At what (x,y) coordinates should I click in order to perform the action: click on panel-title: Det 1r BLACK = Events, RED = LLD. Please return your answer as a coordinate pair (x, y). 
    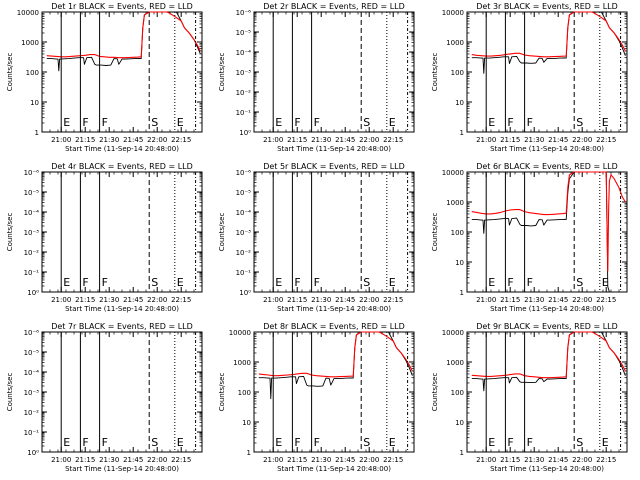
    Looking at the image, I should click on (122, 6).